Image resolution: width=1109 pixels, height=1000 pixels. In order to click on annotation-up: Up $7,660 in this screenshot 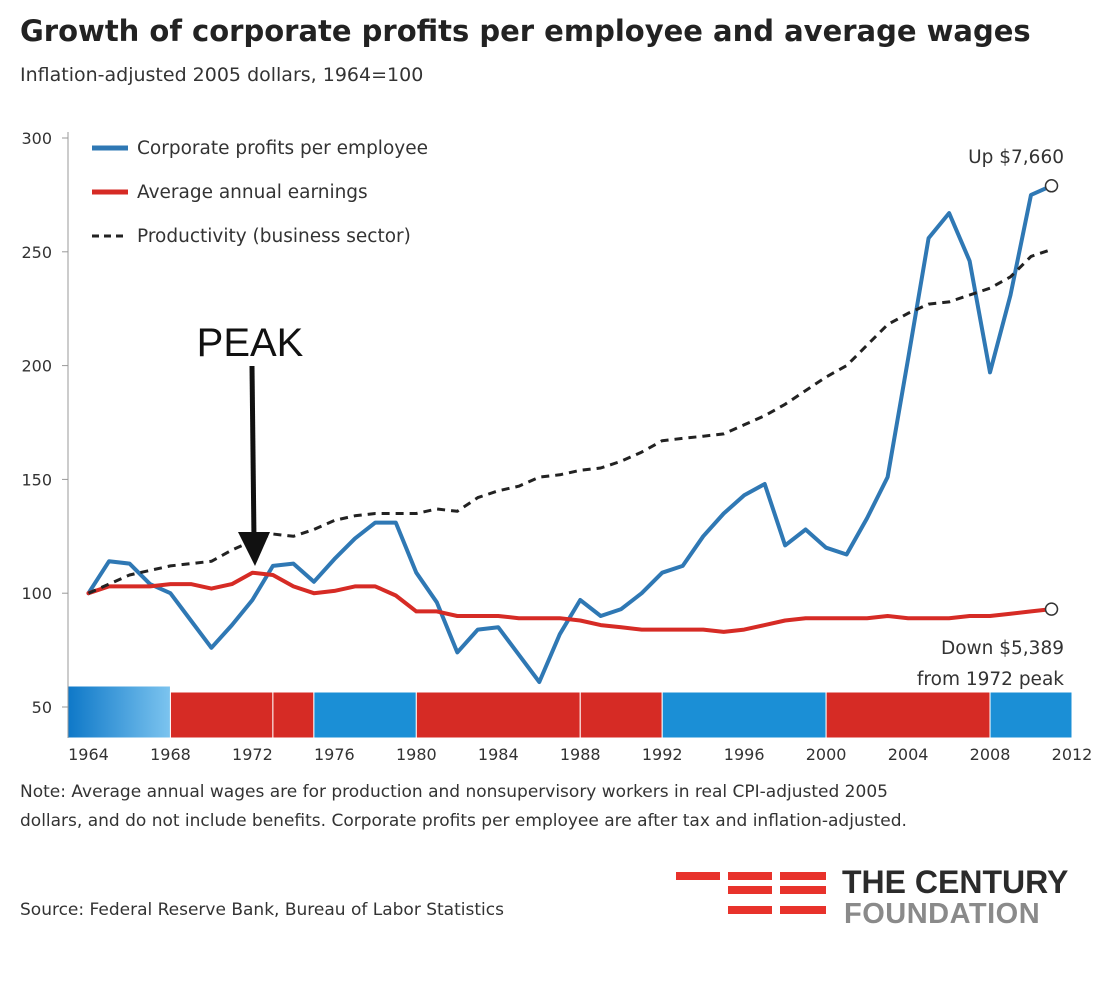, I will do `click(1016, 157)`.